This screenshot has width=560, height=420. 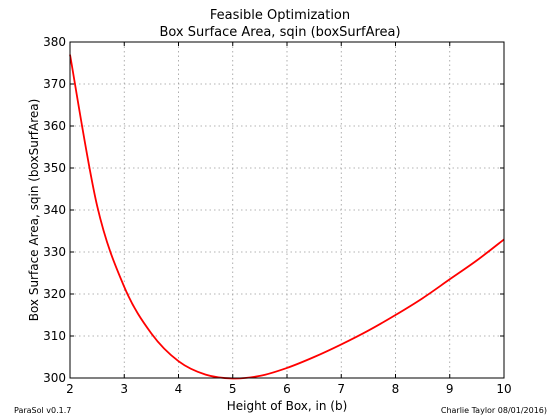 I want to click on x-tick-label: 5, so click(x=233, y=389).